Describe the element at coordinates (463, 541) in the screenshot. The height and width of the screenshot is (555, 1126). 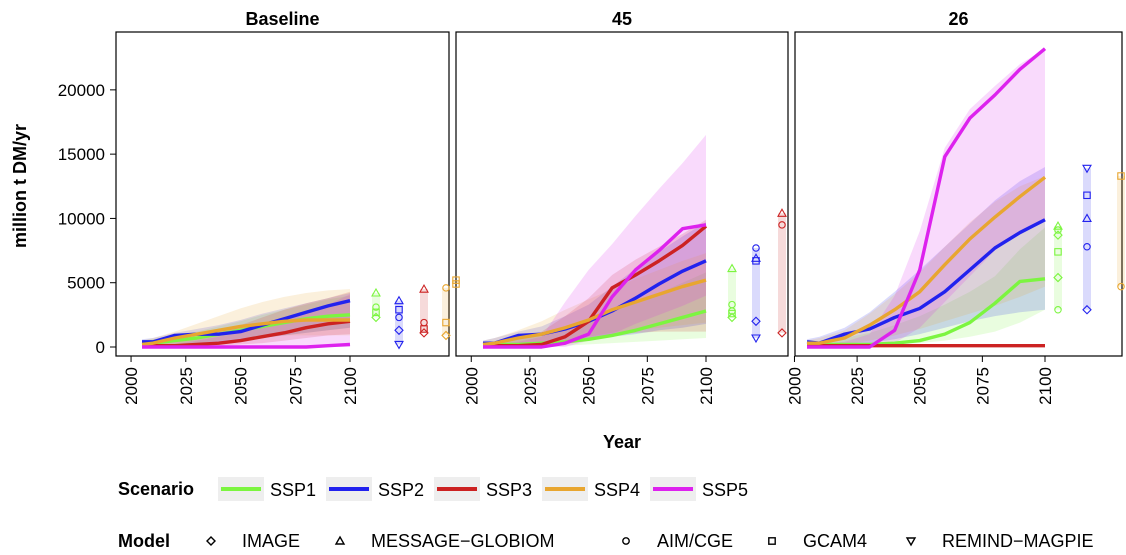
I see `legend-label: MESSAGE−GLOBIOM` at that location.